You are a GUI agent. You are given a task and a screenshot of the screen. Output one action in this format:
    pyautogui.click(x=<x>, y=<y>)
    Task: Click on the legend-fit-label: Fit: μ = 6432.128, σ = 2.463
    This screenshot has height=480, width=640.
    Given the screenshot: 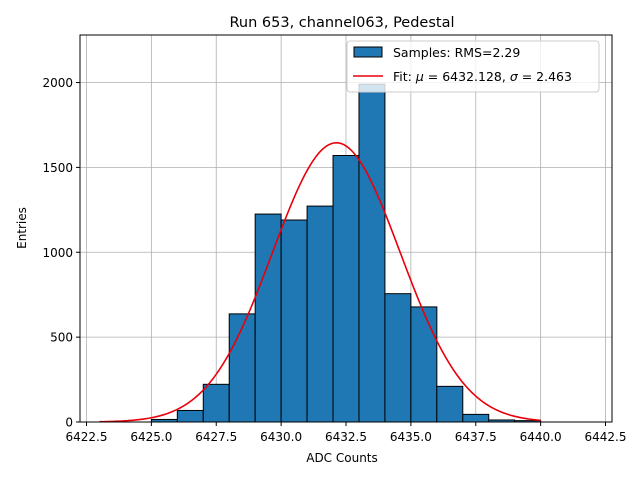 What is the action you would take?
    pyautogui.click(x=482, y=76)
    